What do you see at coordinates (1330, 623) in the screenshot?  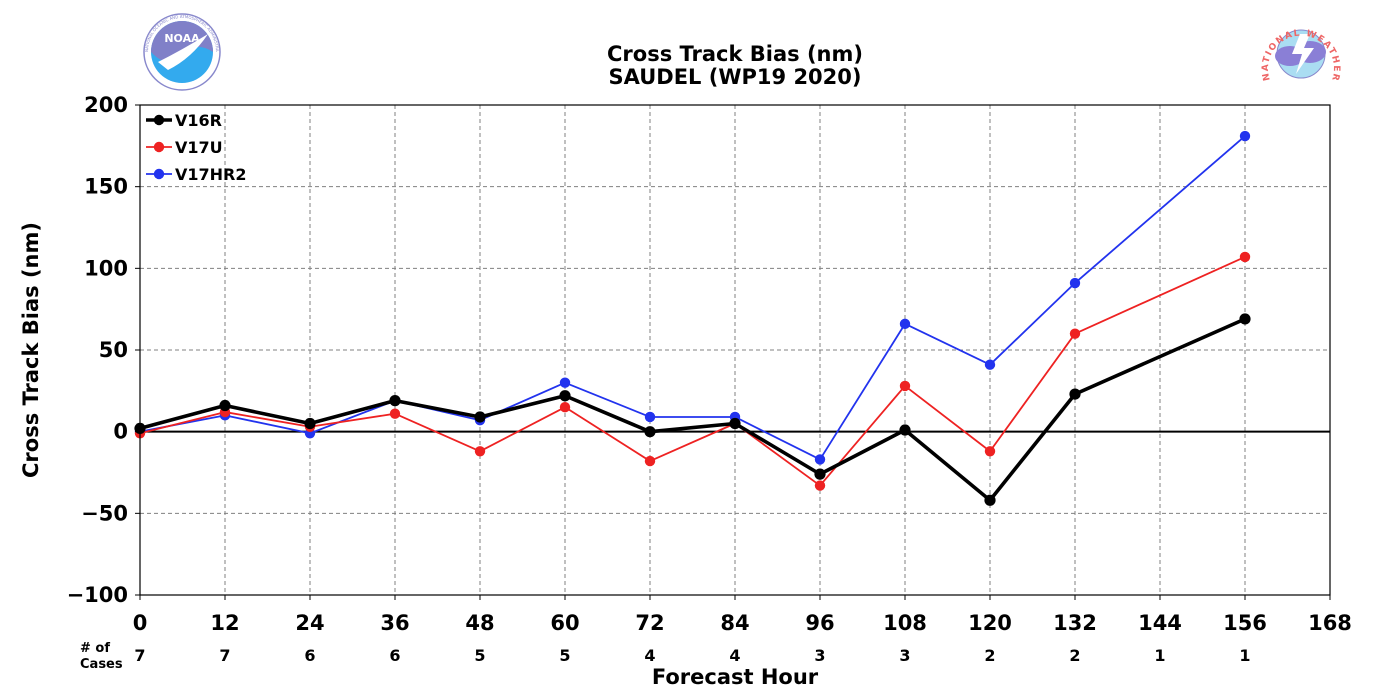 I see `x-tick-label: 168` at bounding box center [1330, 623].